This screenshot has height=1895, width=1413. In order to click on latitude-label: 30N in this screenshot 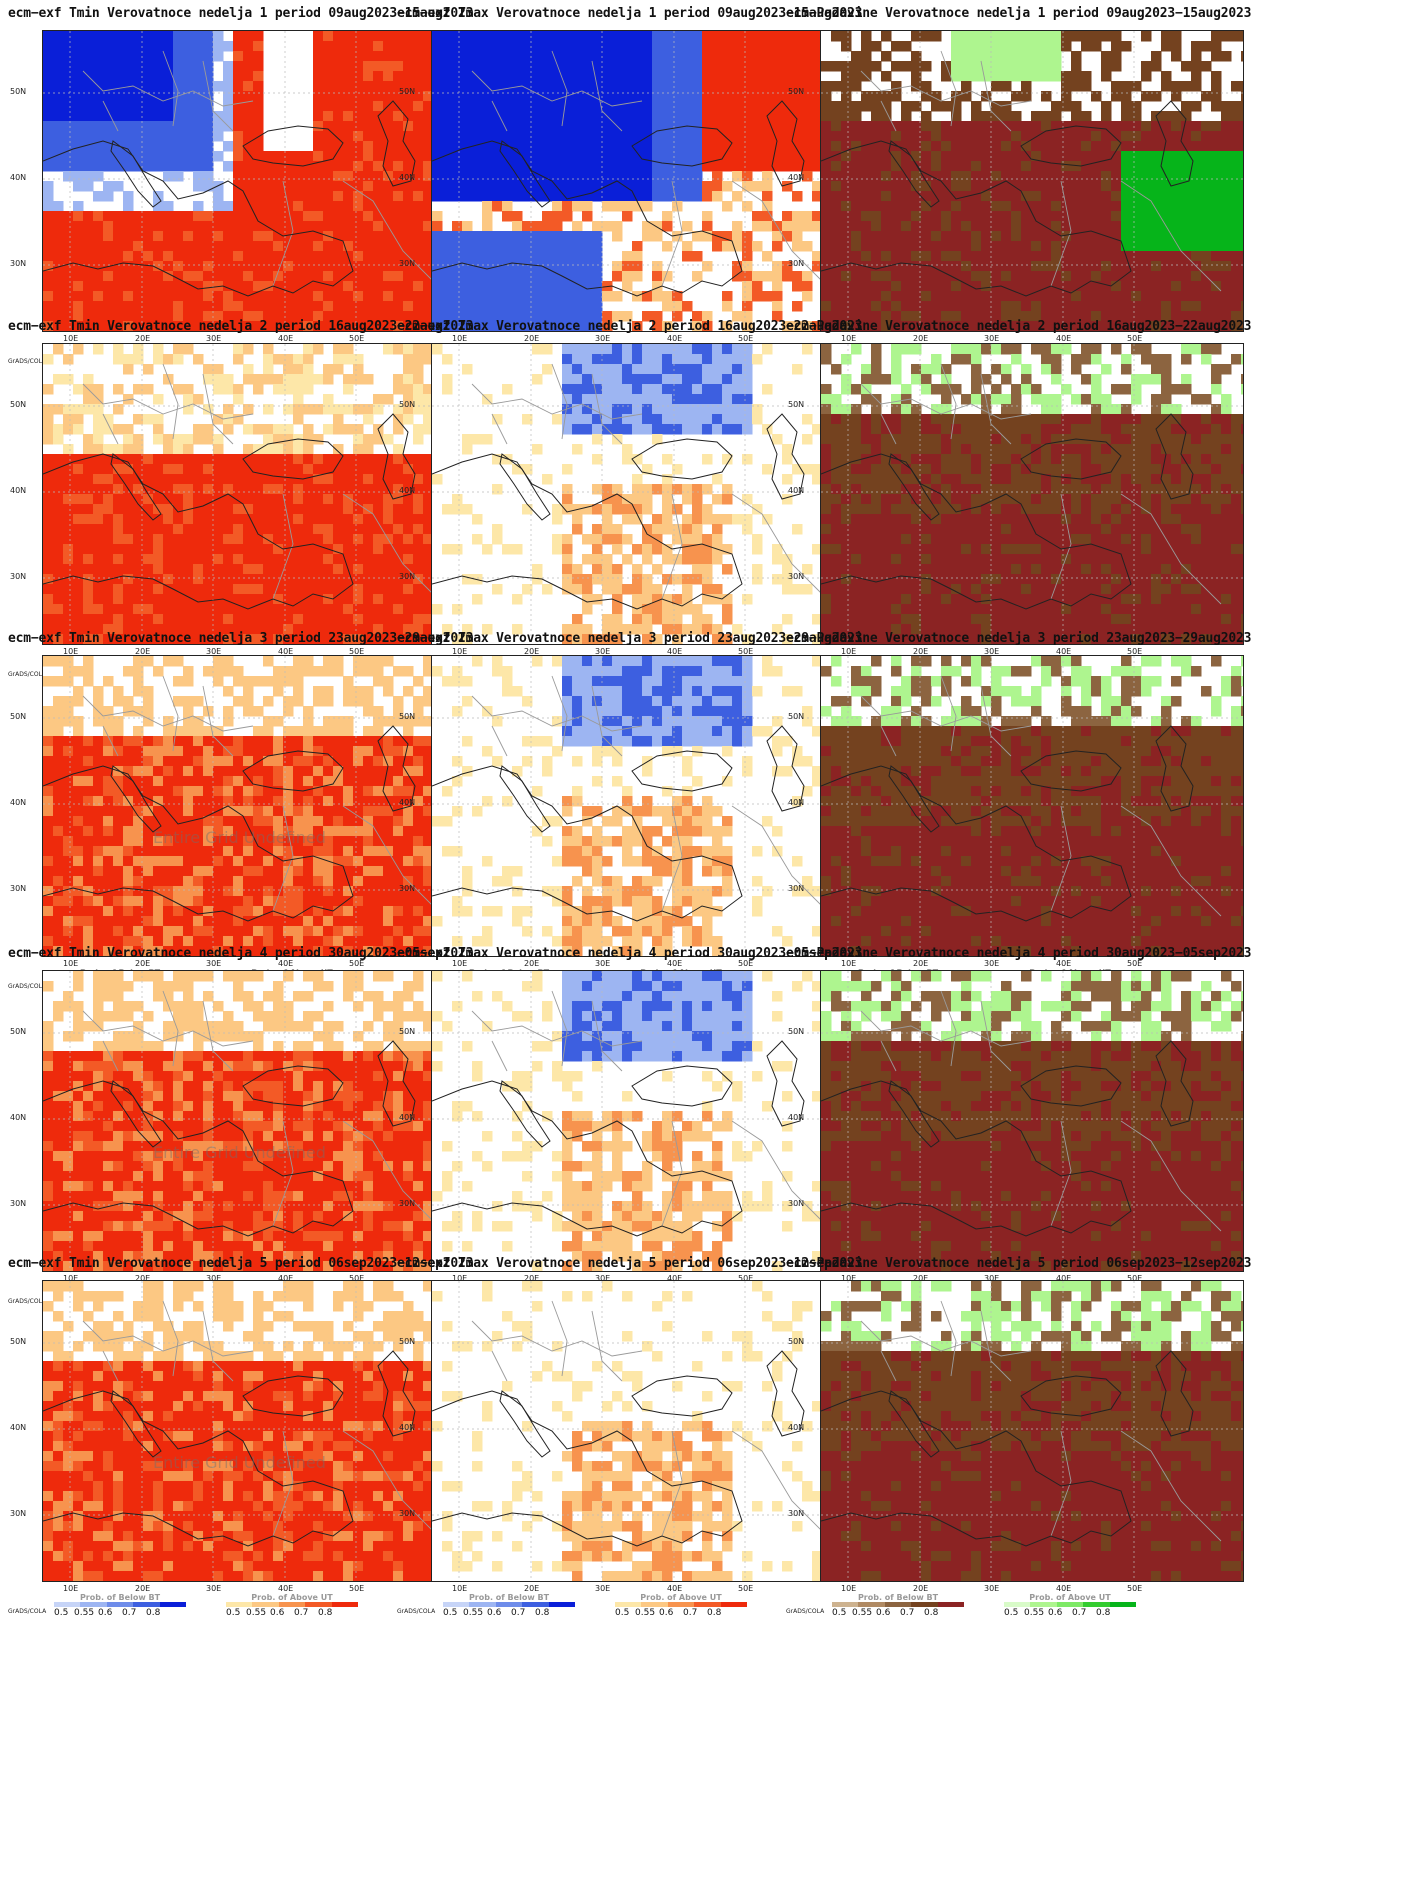, I will do `click(18, 576)`.